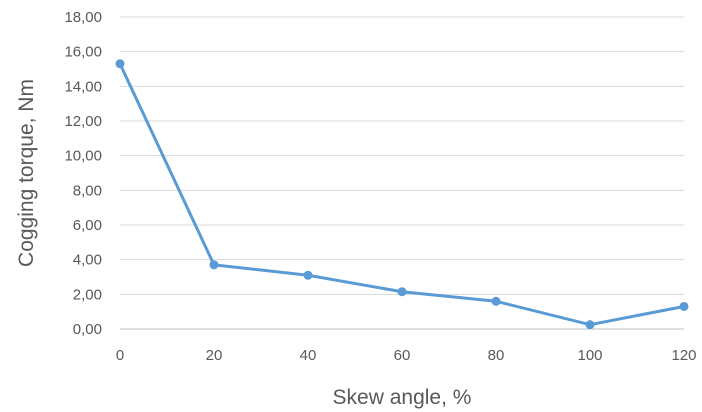 The width and height of the screenshot is (702, 412). What do you see at coordinates (589, 355) in the screenshot?
I see `x-tick-label: 100` at bounding box center [589, 355].